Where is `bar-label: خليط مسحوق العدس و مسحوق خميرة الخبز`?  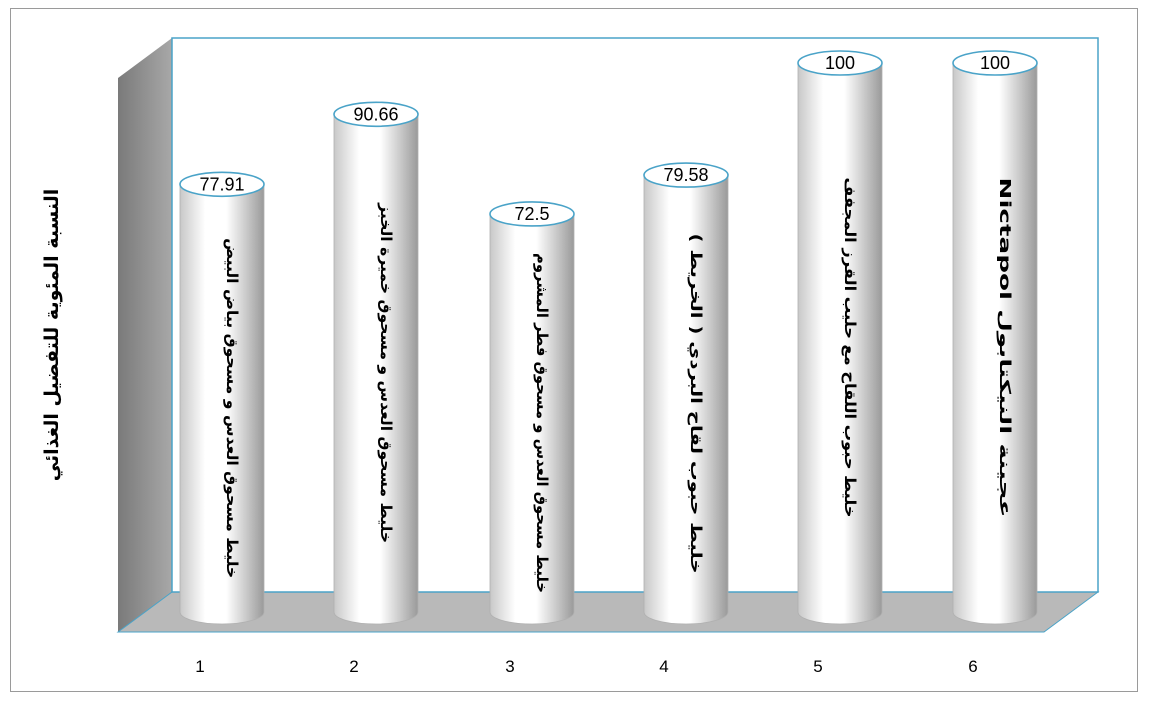 bar-label: خليط مسحوق العدس و مسحوق خميرة الخبز is located at coordinates (386, 372).